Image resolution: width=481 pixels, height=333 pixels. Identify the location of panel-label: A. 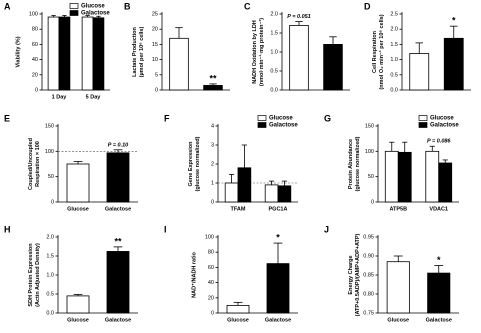
(7, 6).